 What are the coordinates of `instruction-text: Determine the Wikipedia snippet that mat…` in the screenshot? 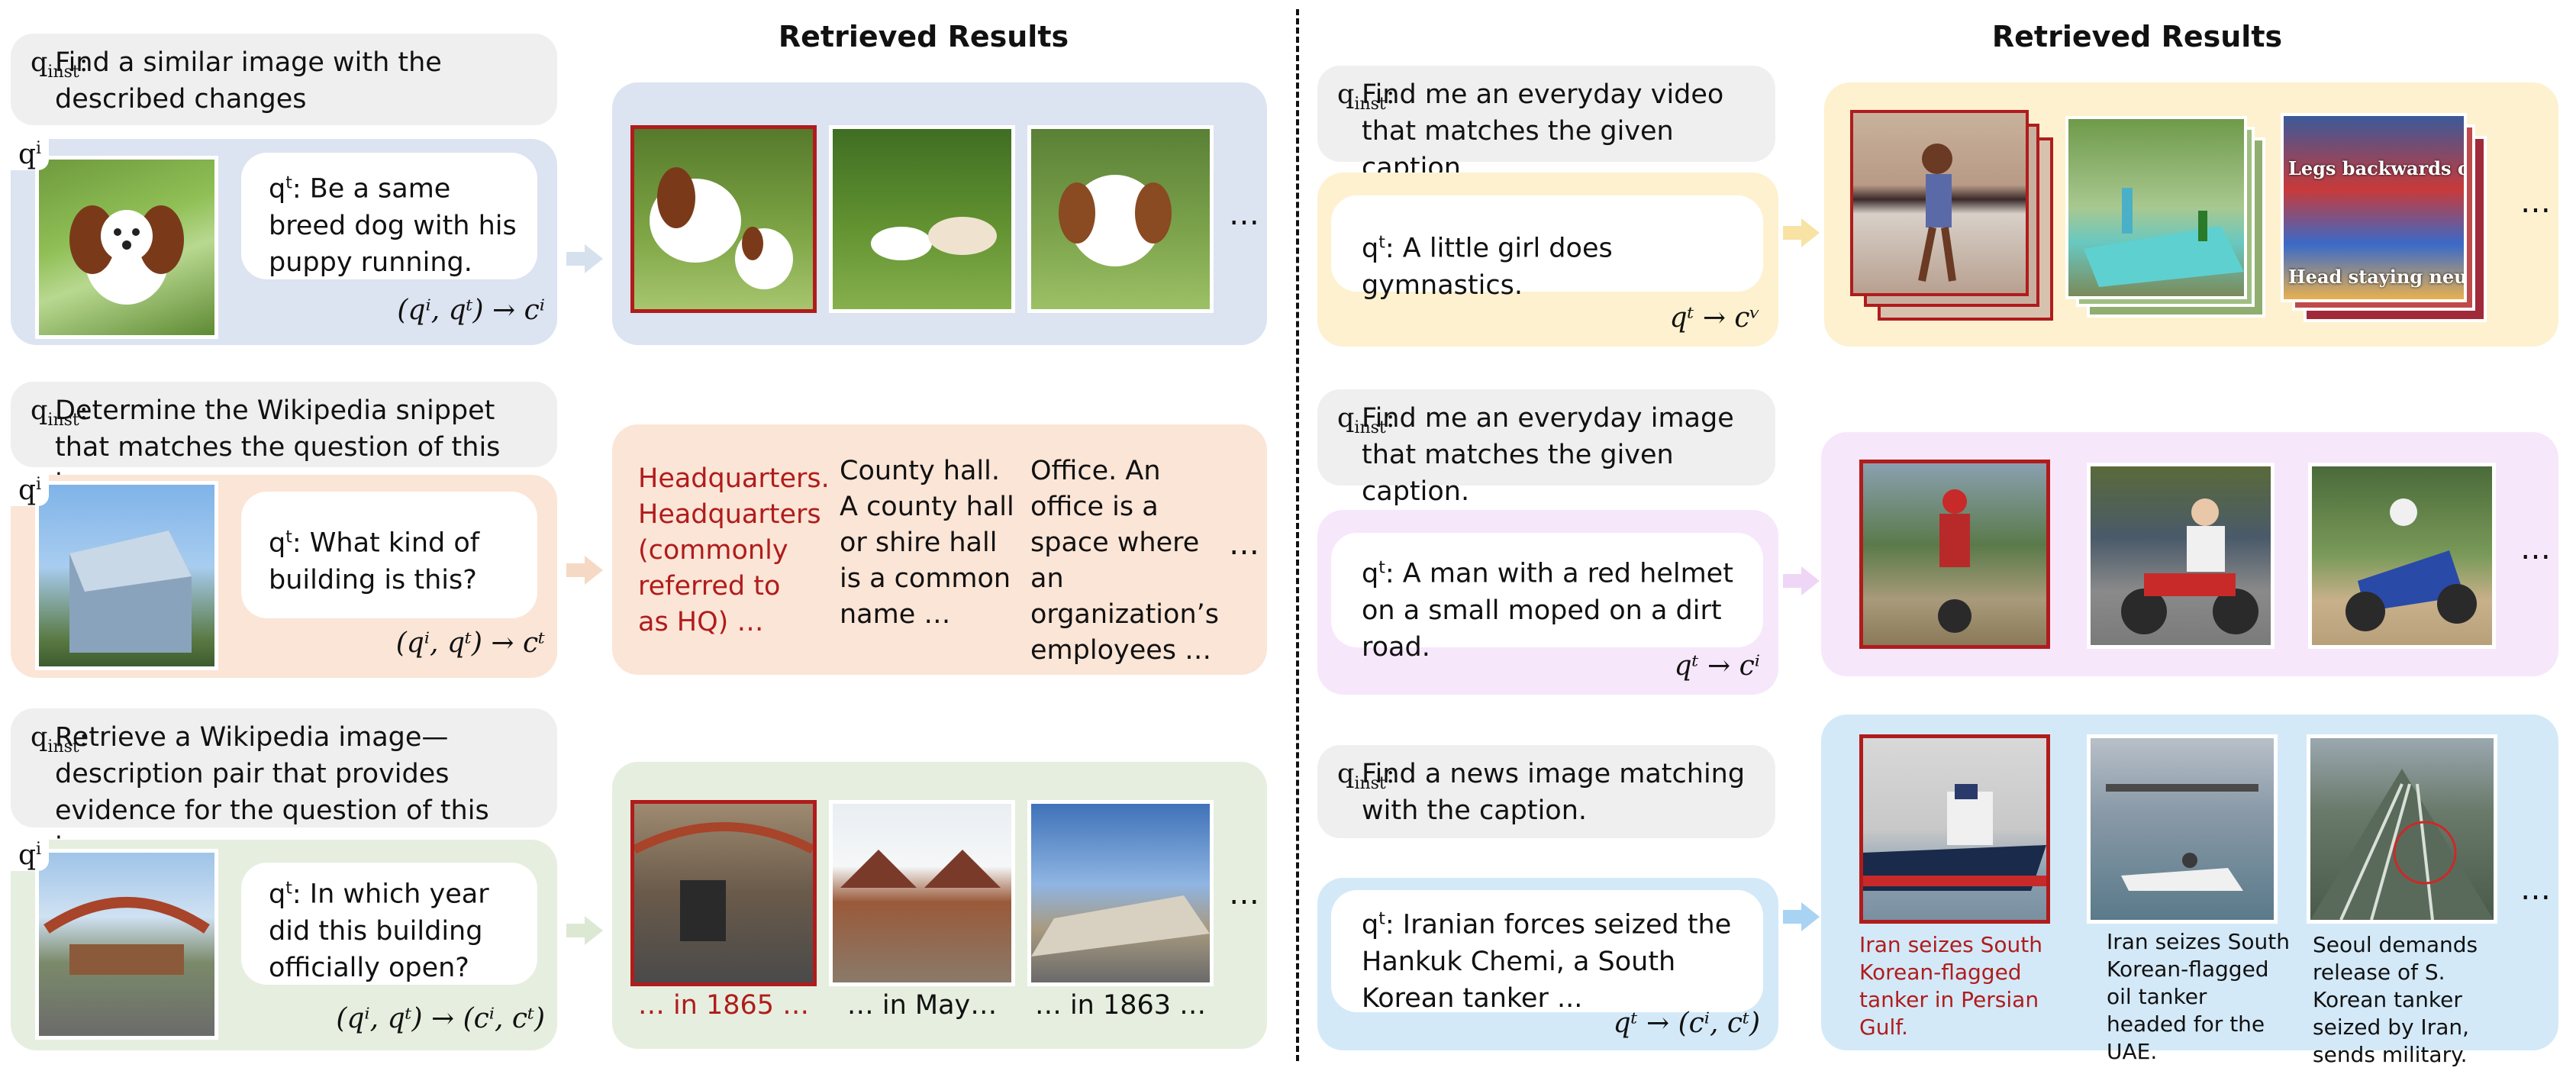 It's located at (278, 447).